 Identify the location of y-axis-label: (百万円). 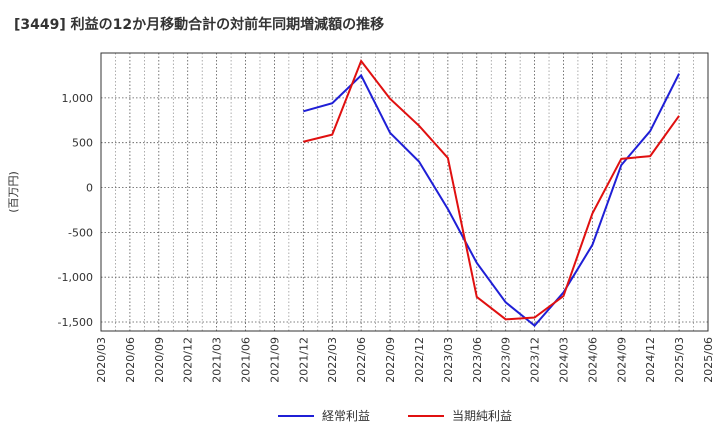
(13, 192).